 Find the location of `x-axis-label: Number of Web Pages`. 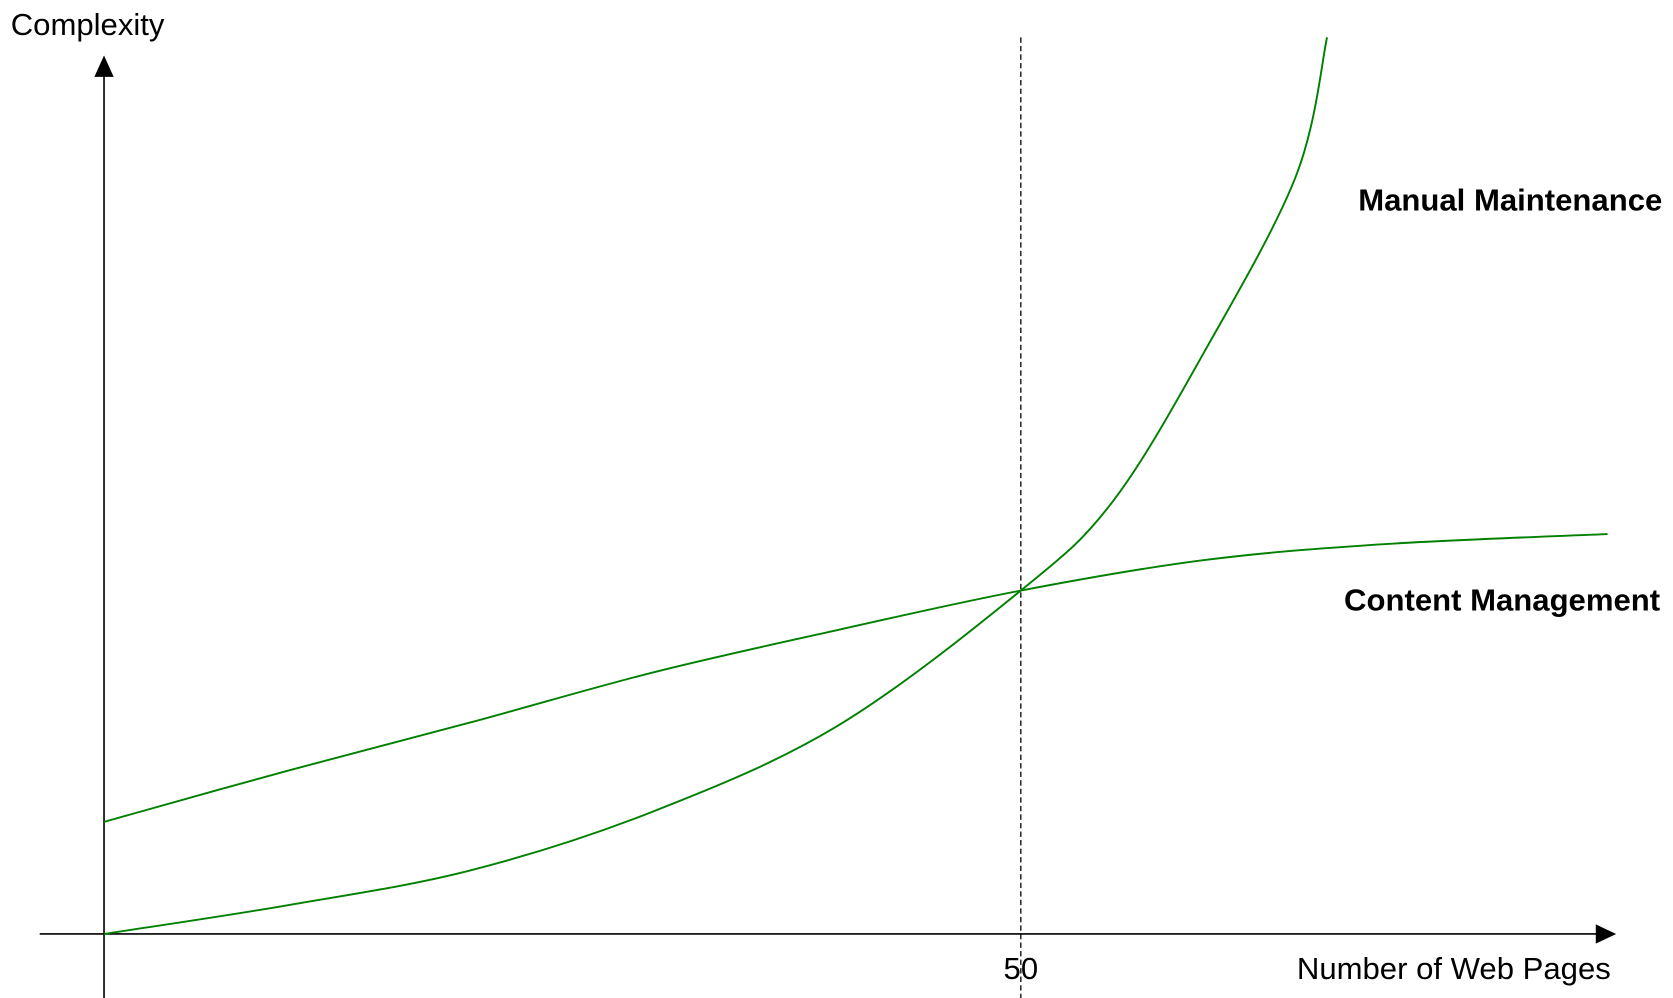

x-axis-label: Number of Web Pages is located at coordinates (1454, 968).